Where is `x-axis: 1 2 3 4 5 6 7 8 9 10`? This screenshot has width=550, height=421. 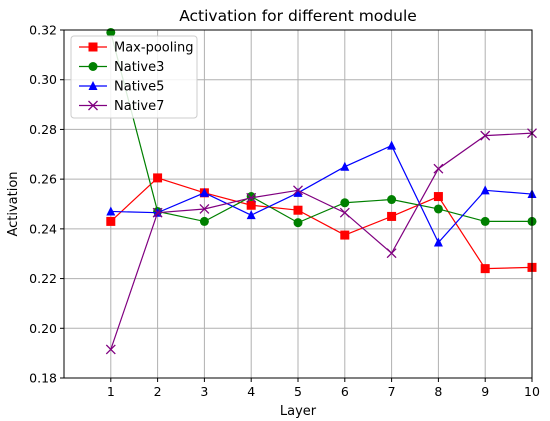 x-axis: 1 2 3 4 5 6 7 8 9 10 is located at coordinates (323, 388).